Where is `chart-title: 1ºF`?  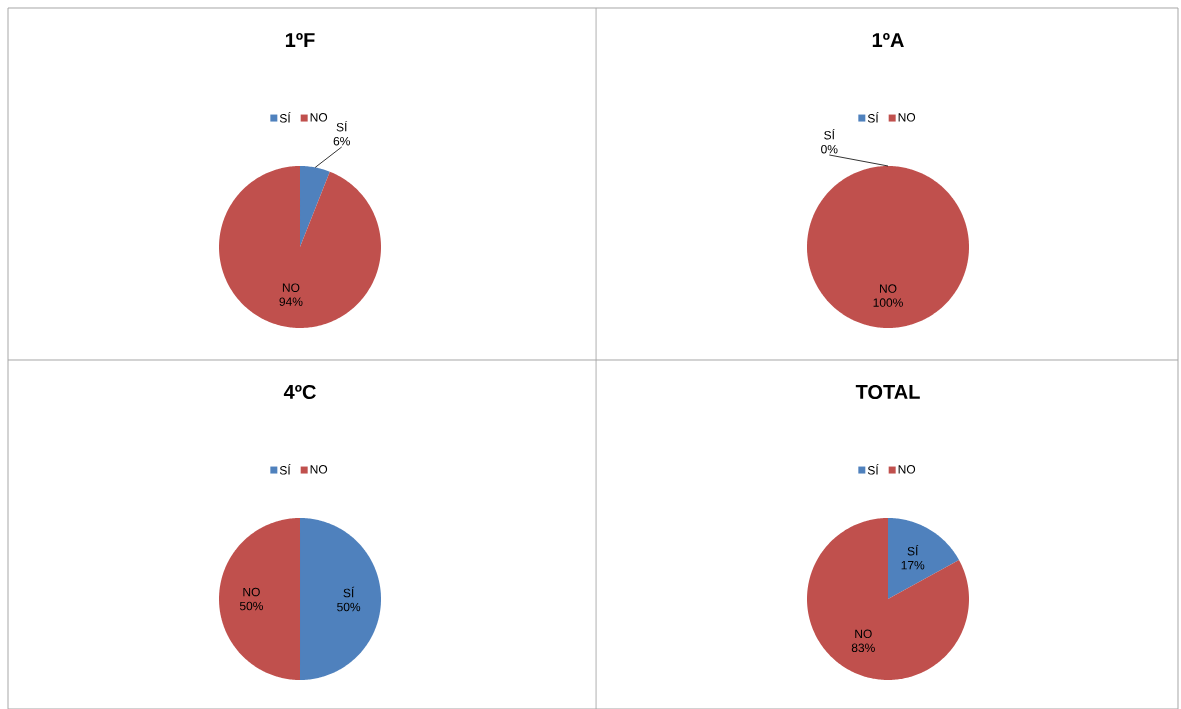
chart-title: 1ºF is located at coordinates (300, 40).